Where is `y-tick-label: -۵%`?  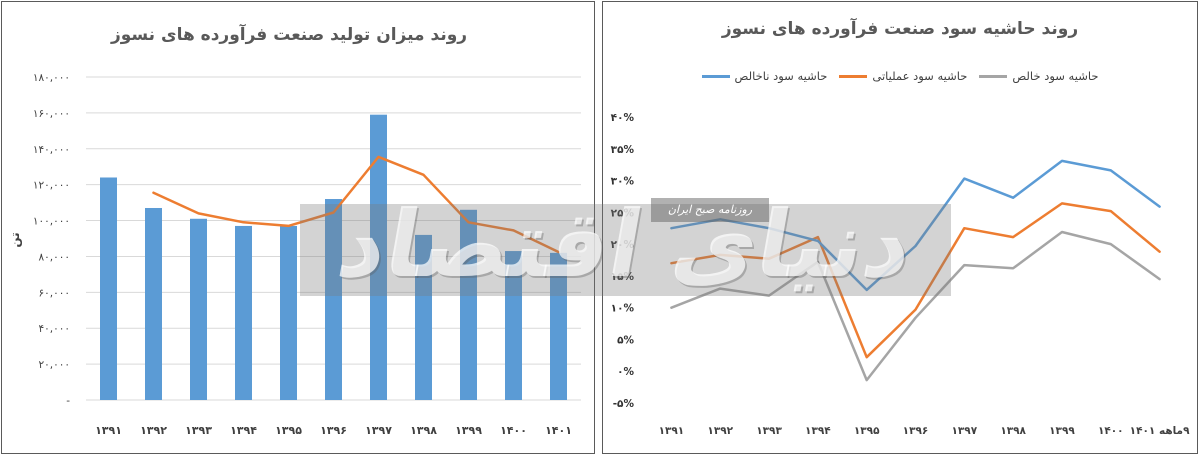
y-tick-label: -۵% is located at coordinates (624, 404).